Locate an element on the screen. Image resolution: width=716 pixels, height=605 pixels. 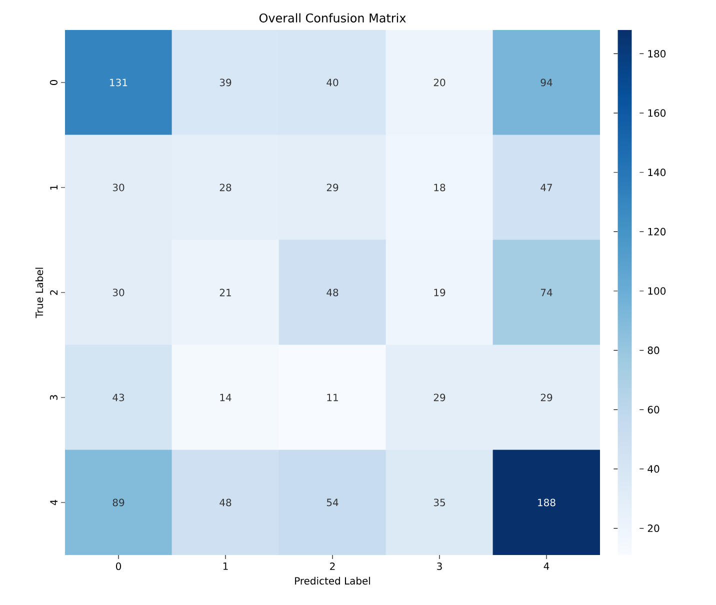
x-tick-label: 2 is located at coordinates (332, 566).